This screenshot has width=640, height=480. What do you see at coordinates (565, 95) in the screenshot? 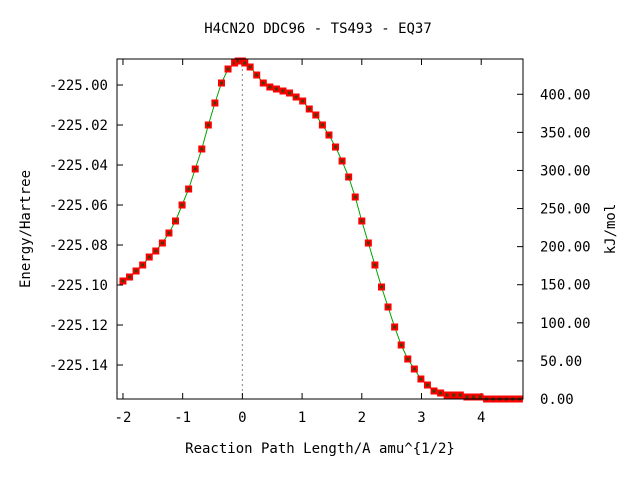
I see `y-right-tick-label: 400.00` at bounding box center [565, 95].